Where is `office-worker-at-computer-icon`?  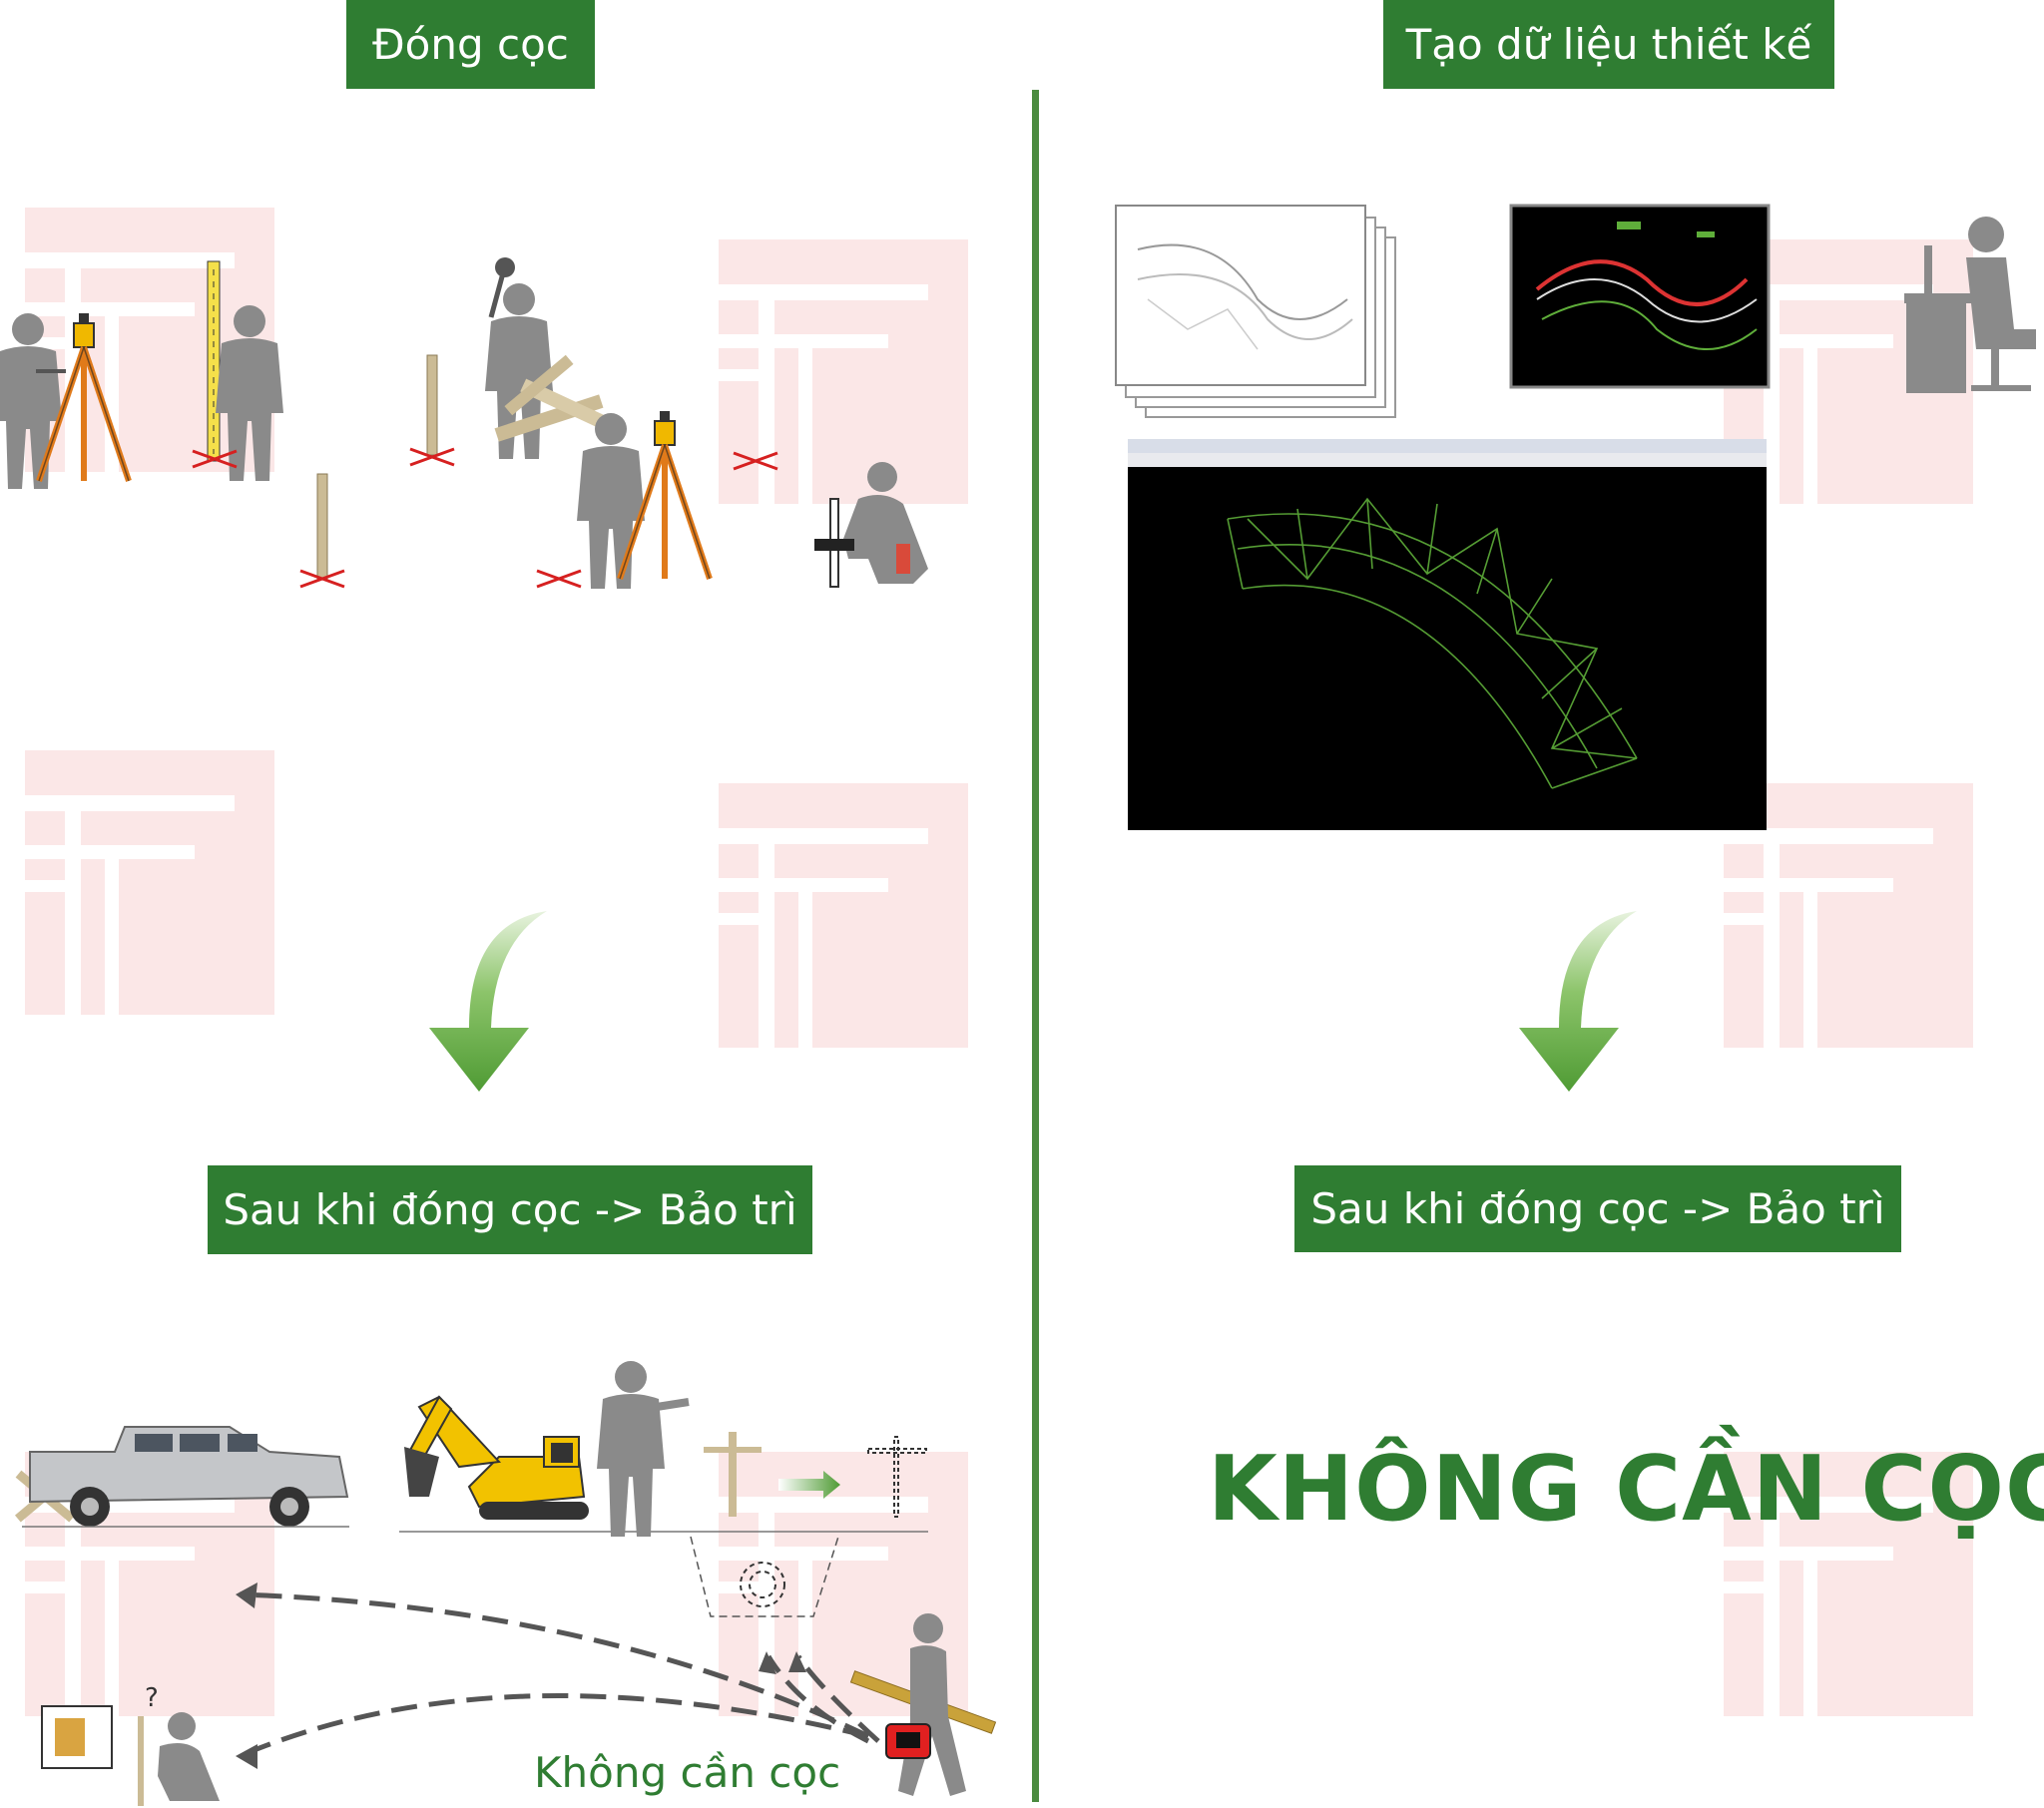
office-worker-at-computer-icon is located at coordinates (1970, 305).